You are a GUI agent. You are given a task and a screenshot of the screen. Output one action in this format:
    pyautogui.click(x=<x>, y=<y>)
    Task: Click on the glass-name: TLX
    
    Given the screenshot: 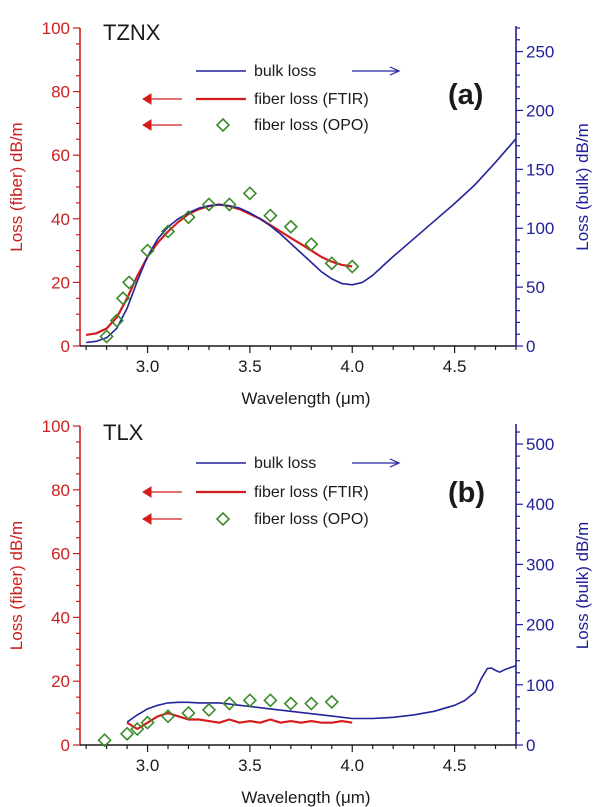 What is the action you would take?
    pyautogui.click(x=123, y=432)
    